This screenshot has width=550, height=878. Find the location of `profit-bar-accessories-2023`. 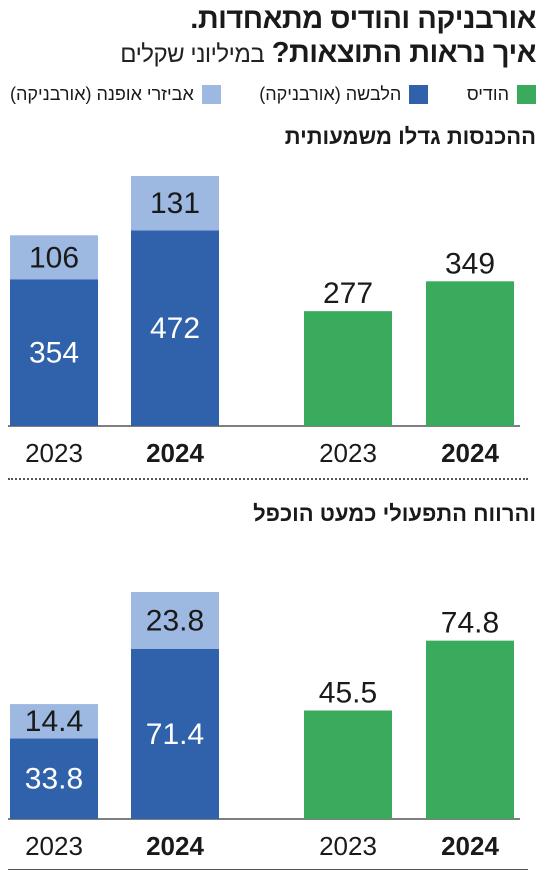

profit-bar-accessories-2023 is located at coordinates (54, 721).